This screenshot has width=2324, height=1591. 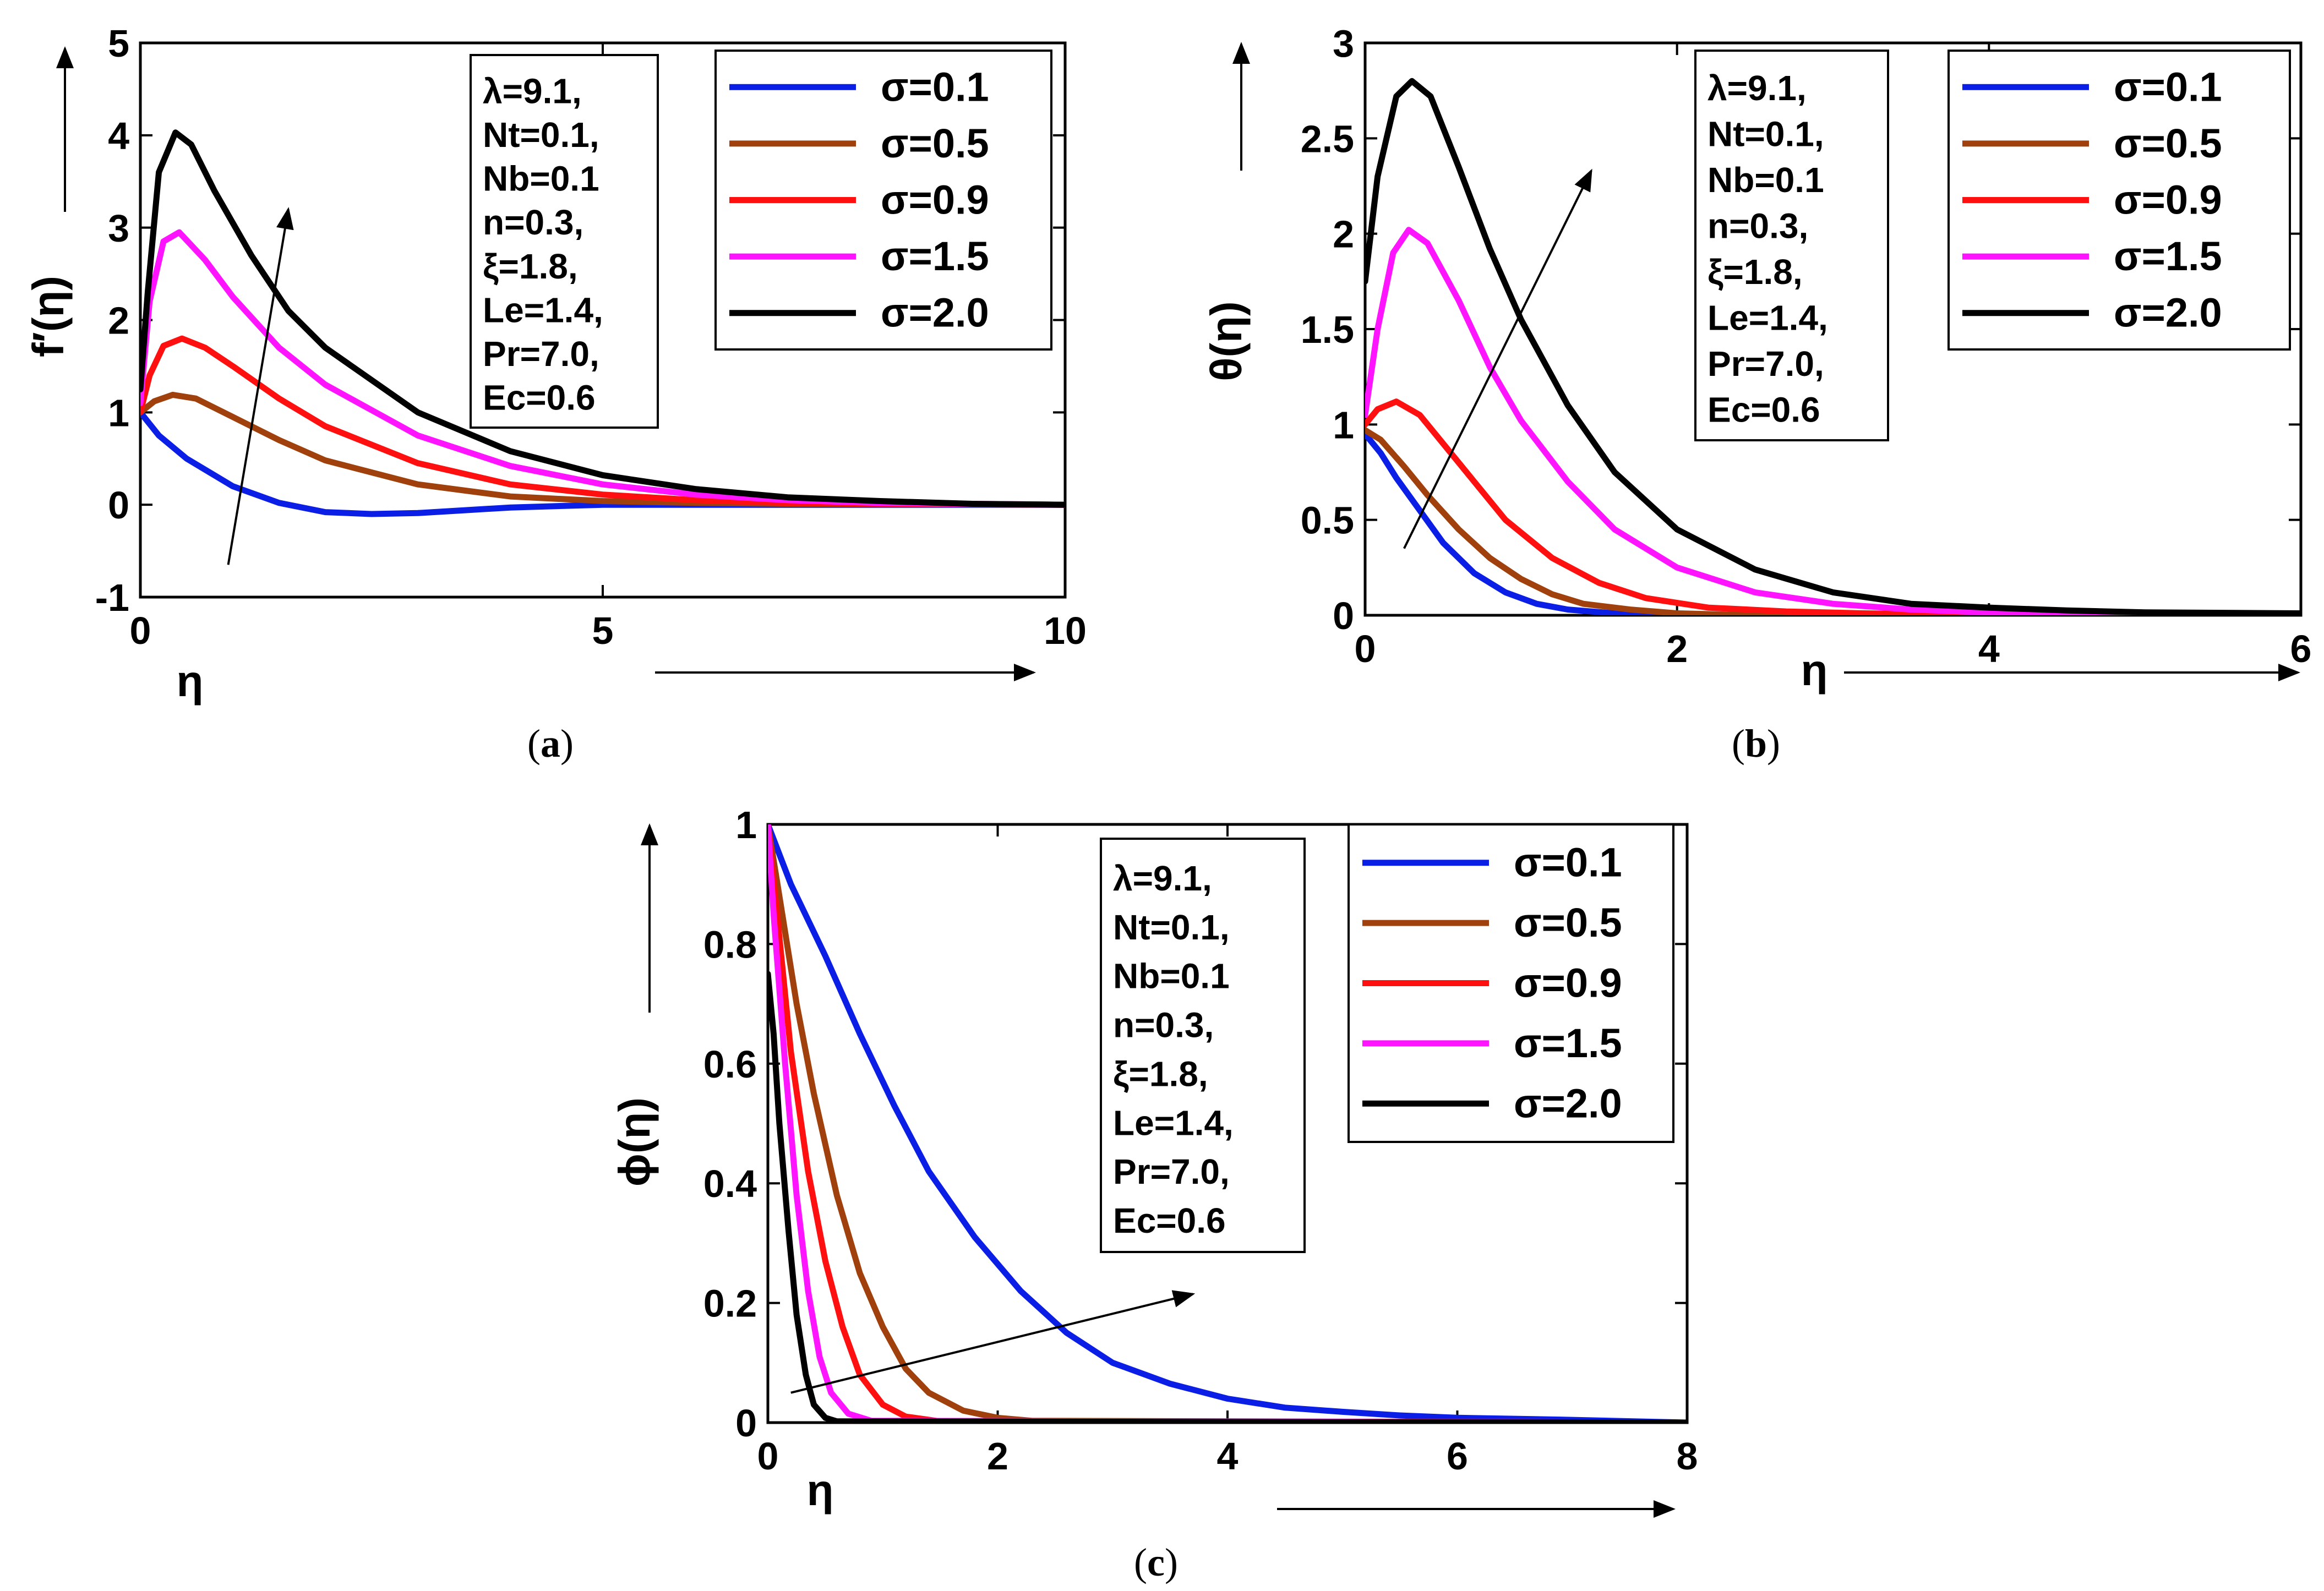 I want to click on y-tick-label: 0.2, so click(x=730, y=1303).